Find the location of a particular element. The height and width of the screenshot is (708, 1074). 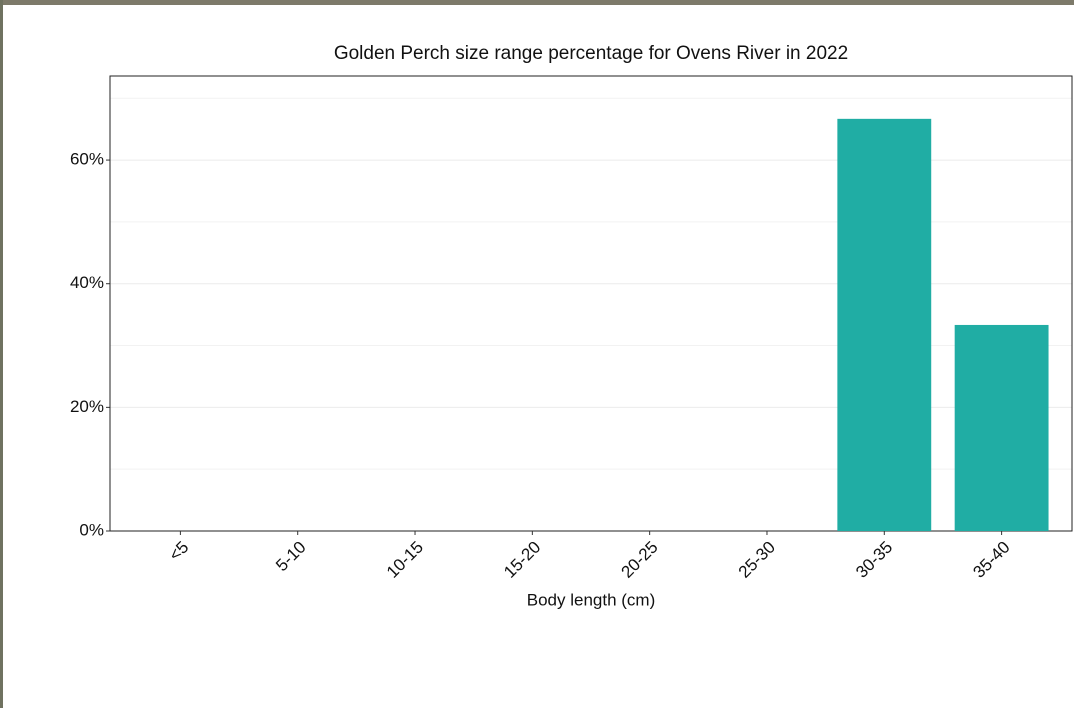

y-tick-label: 0% is located at coordinates (91, 529).